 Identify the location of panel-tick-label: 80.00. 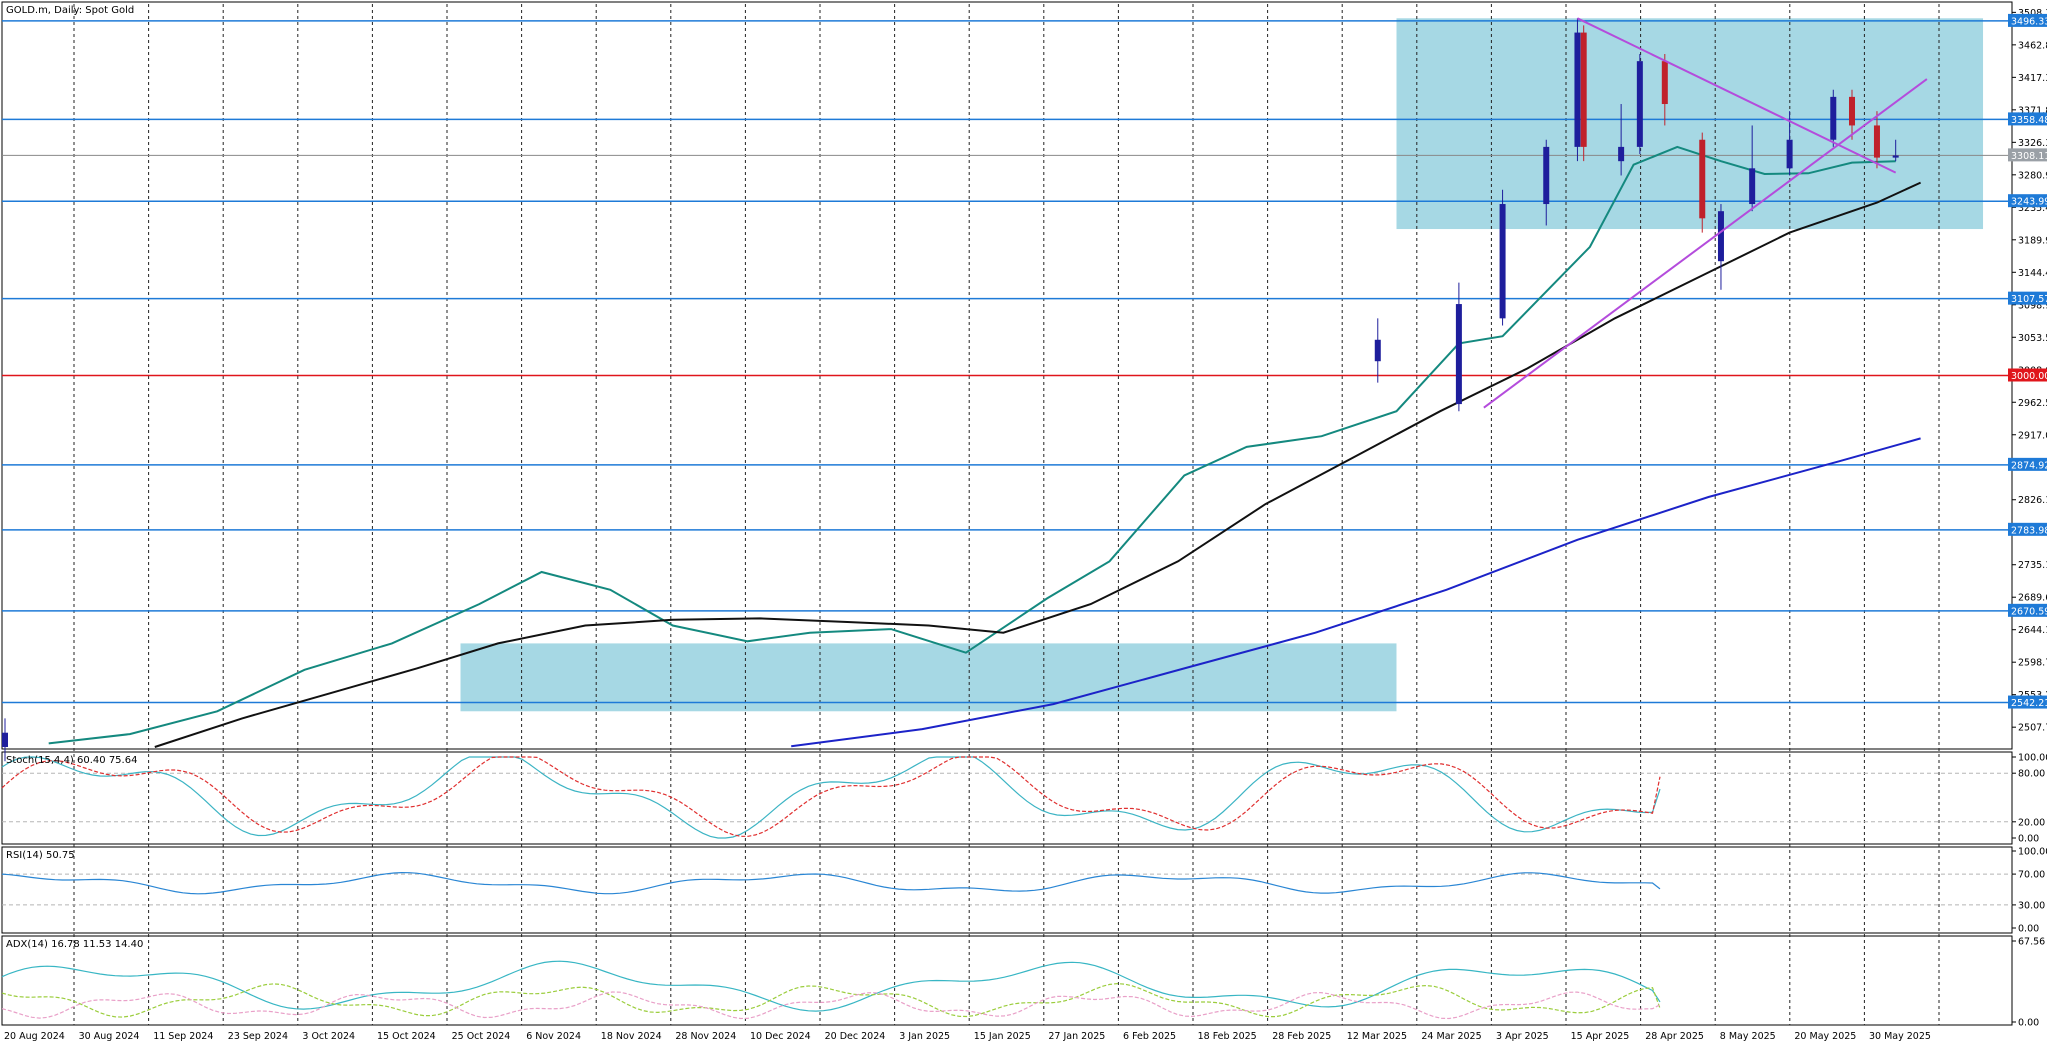
(2031, 774).